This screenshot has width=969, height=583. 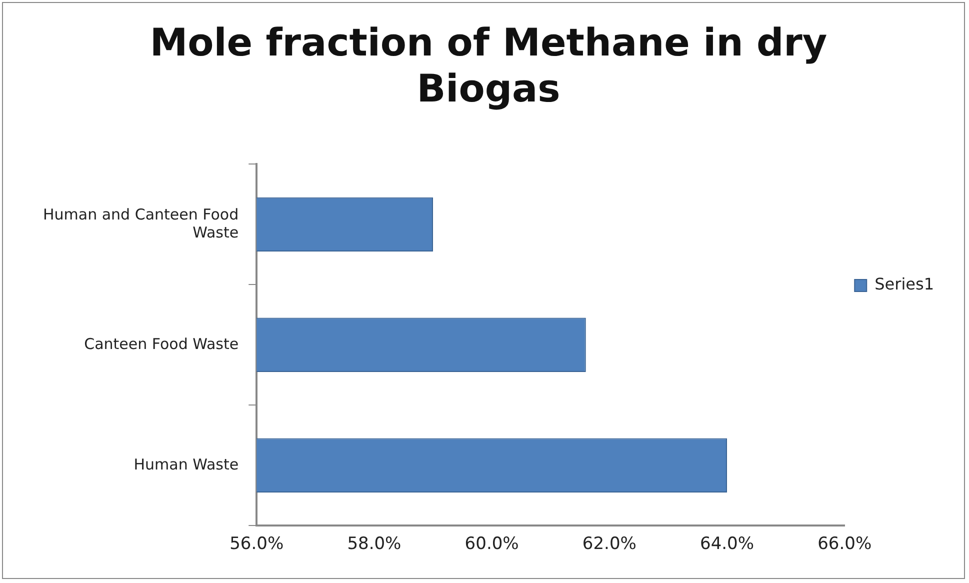 I want to click on y-tick-label: Canteen Food Waste, so click(x=161, y=343).